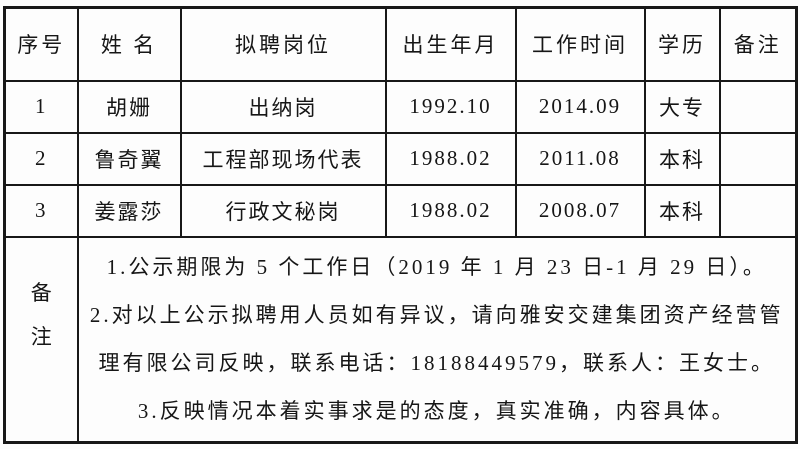 The height and width of the screenshot is (449, 800). What do you see at coordinates (682, 44) in the screenshot?
I see `header-education: 学历` at bounding box center [682, 44].